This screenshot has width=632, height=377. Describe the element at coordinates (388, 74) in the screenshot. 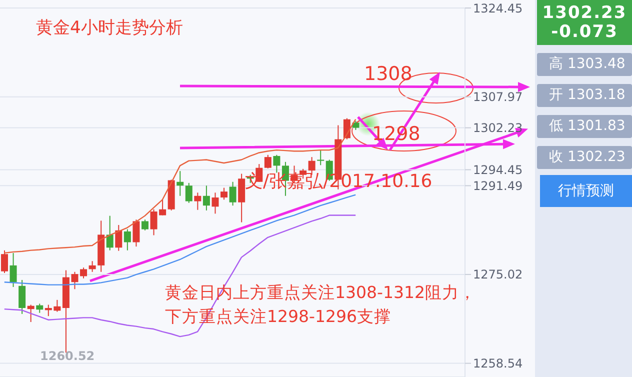

I see `text: 1308` at that location.